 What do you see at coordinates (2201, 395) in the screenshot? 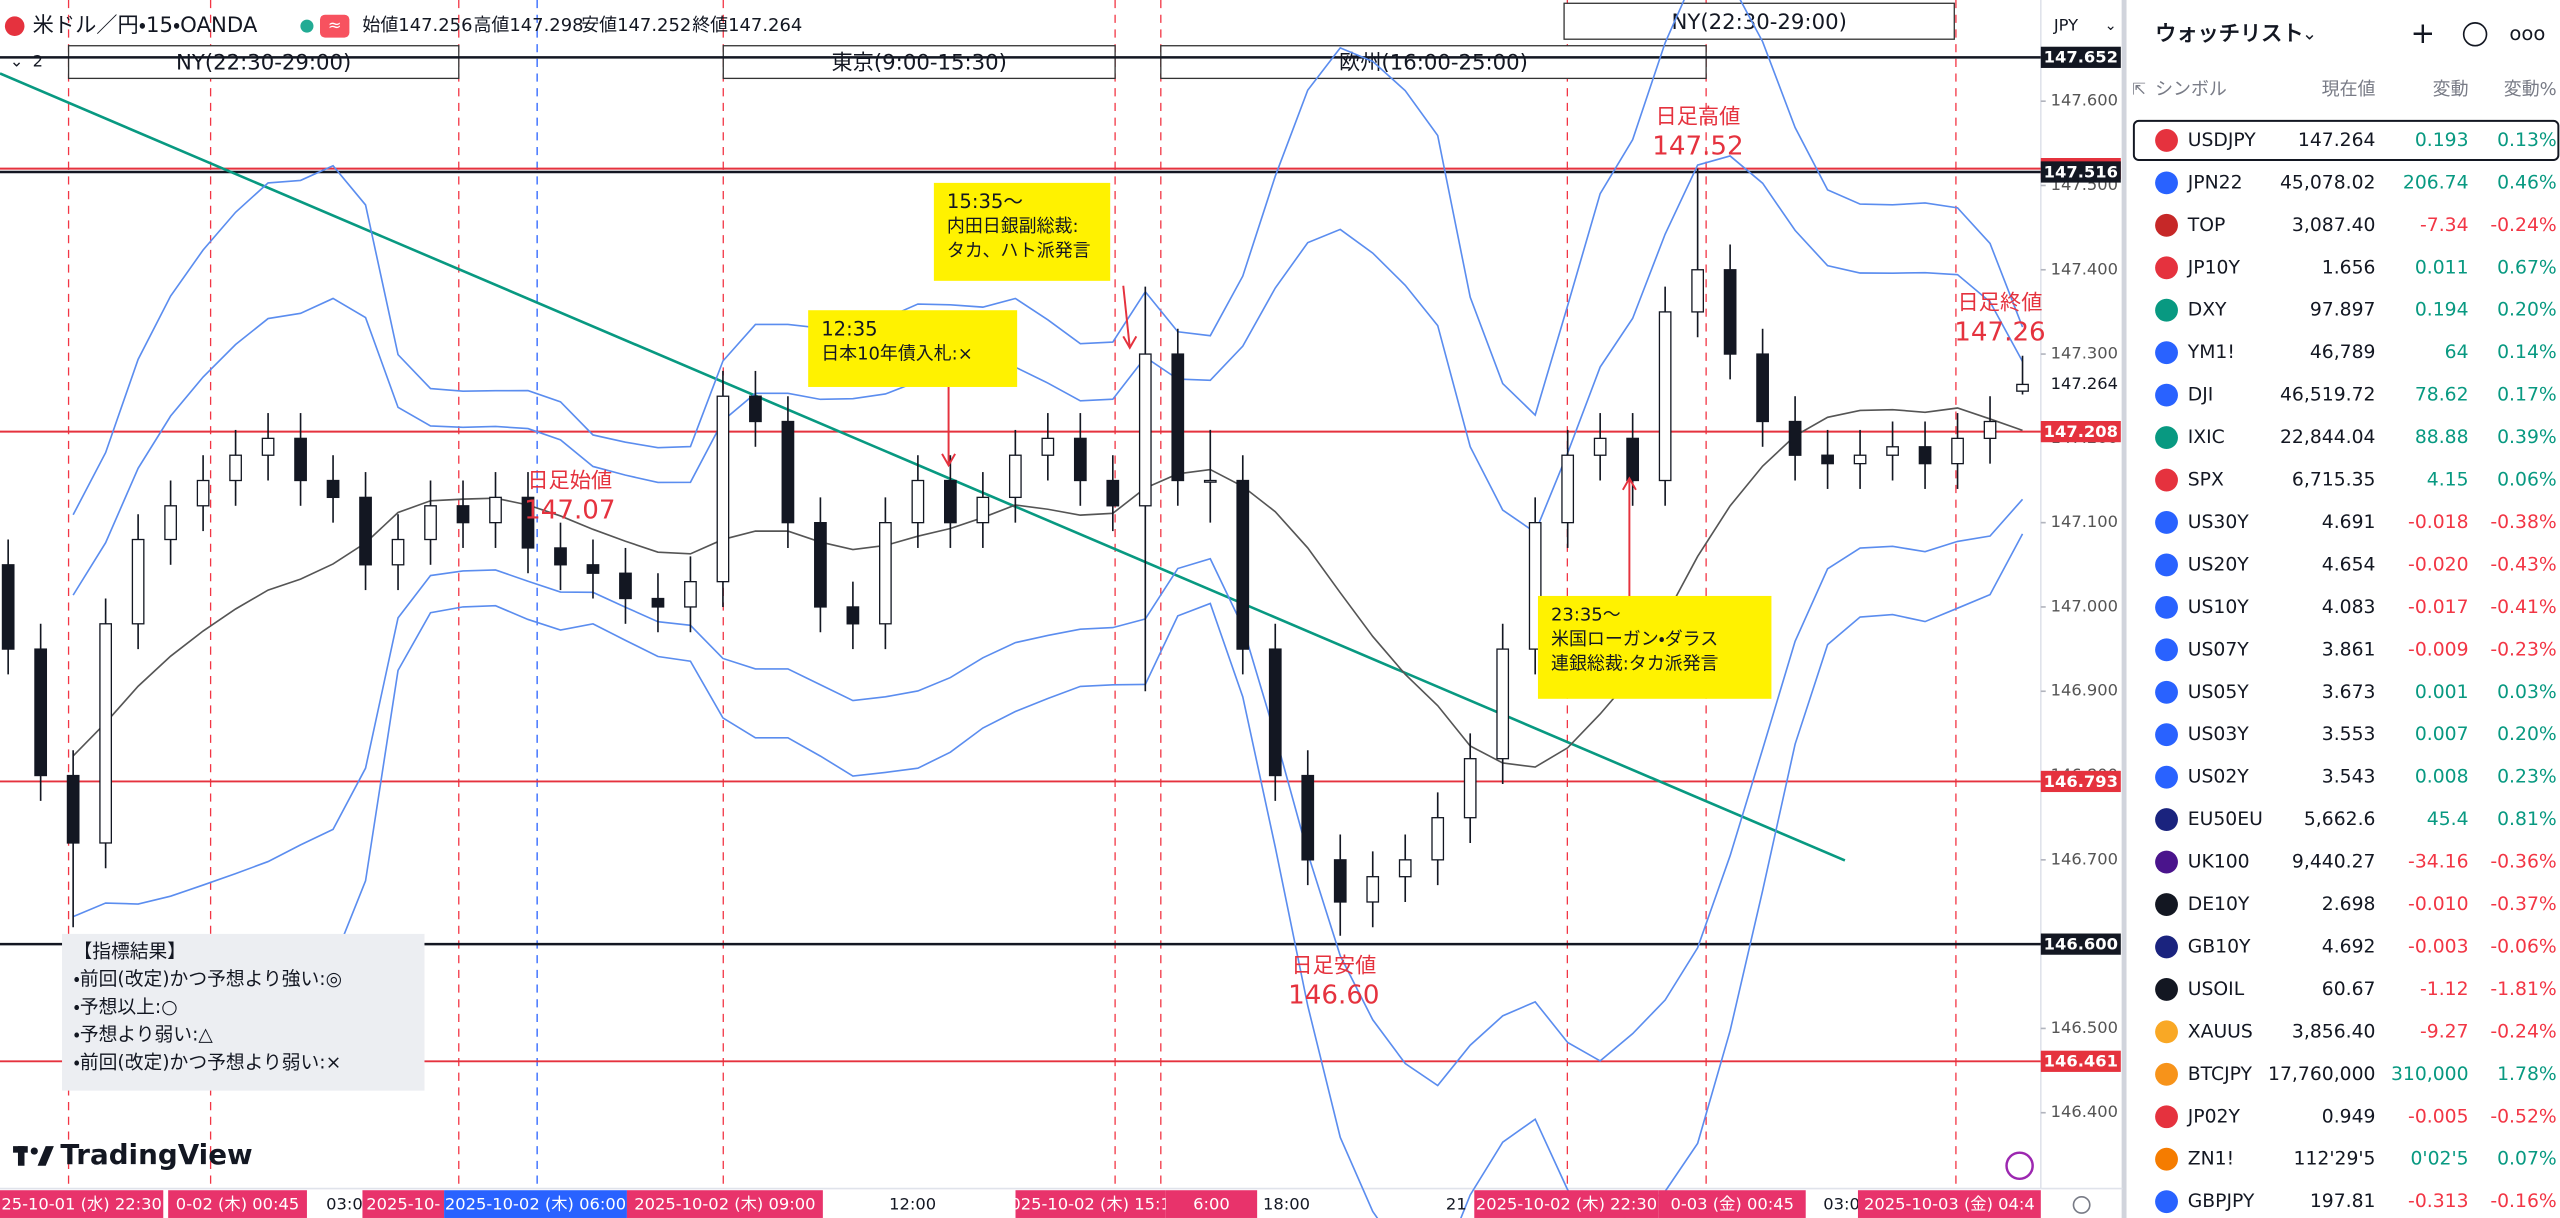
I see `symbol: DJI` at bounding box center [2201, 395].